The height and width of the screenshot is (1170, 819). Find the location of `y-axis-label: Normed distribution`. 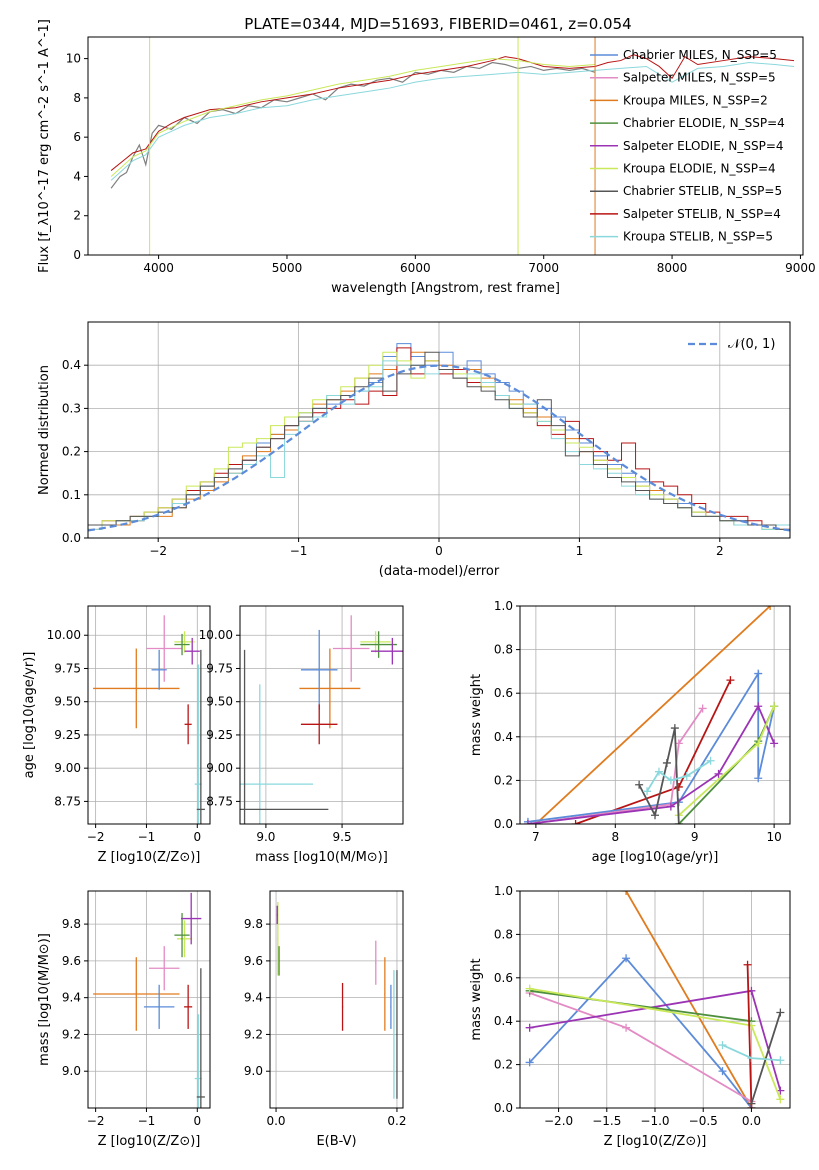

y-axis-label: Normed distribution is located at coordinates (44, 430).